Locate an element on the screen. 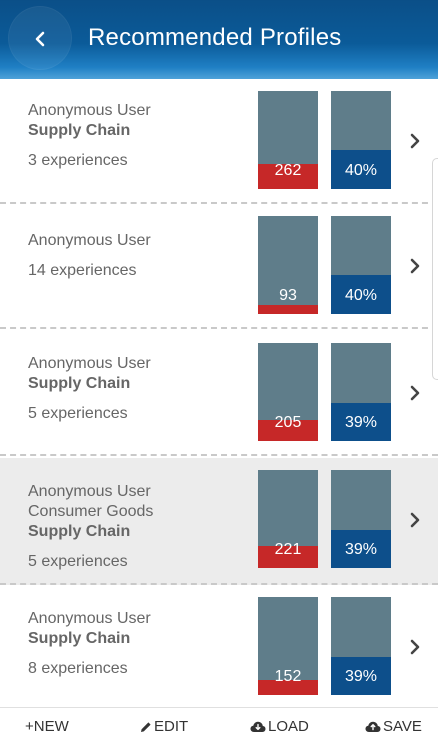  bottom-toolbar: +NEW EDIT LOAD SAVE is located at coordinates (219, 729).